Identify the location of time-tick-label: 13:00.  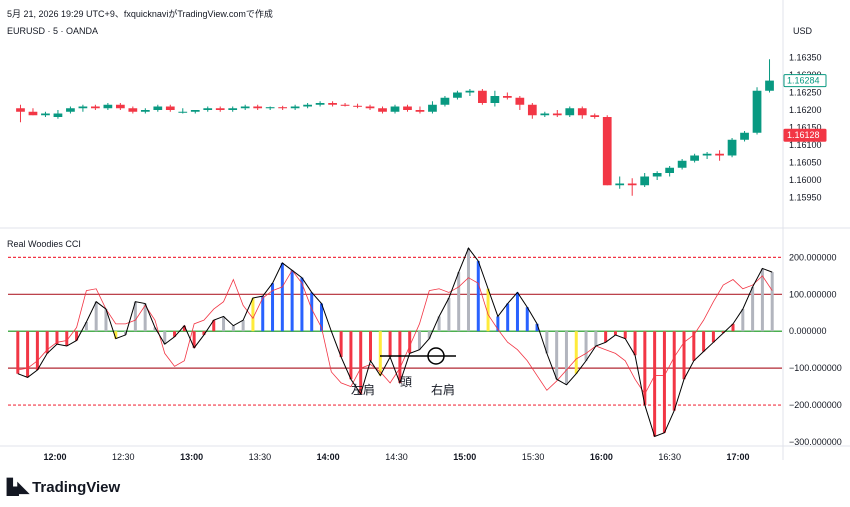
(191, 457).